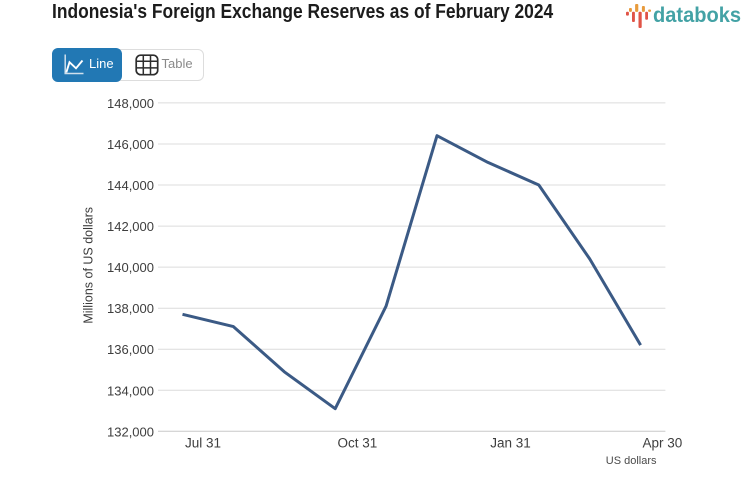 The height and width of the screenshot is (498, 753). I want to click on svg-text: Millions of US dollars, so click(89, 265).